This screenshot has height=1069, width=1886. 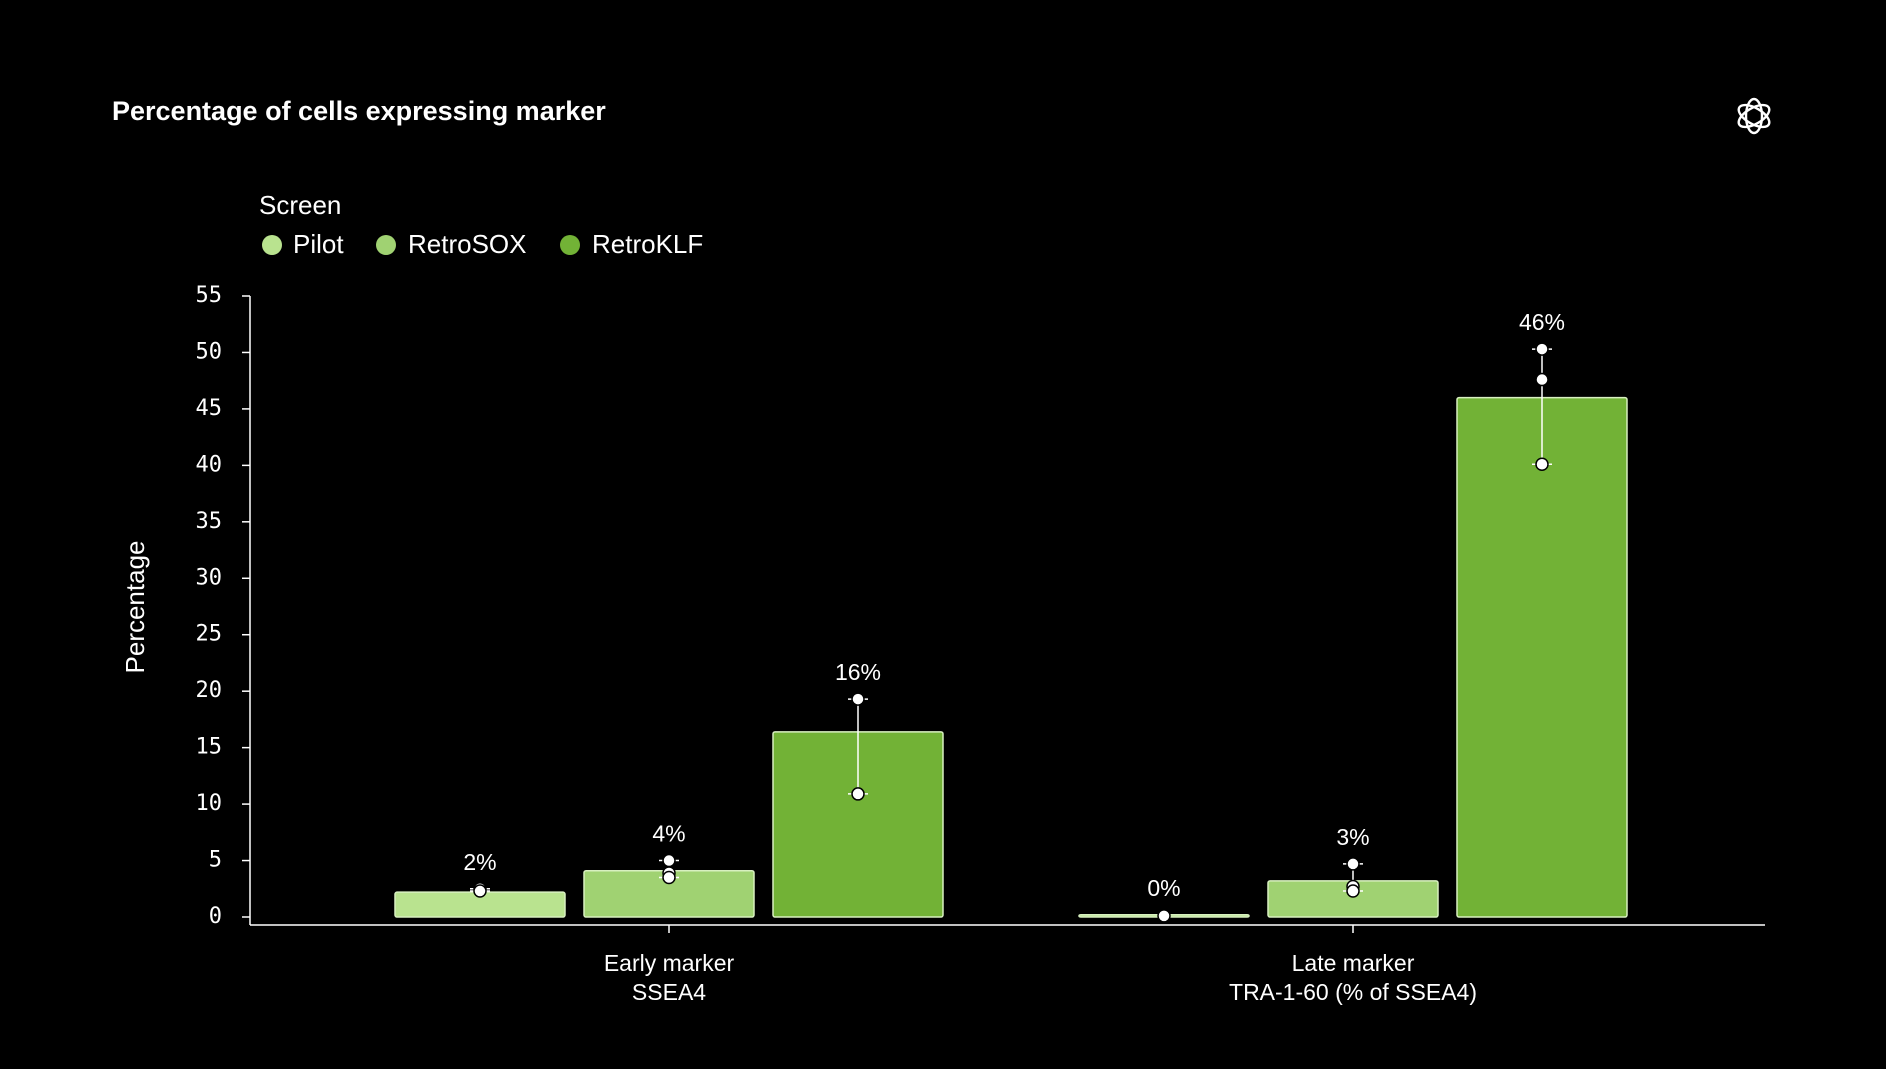 I want to click on y-tick-label: 40, so click(x=209, y=464).